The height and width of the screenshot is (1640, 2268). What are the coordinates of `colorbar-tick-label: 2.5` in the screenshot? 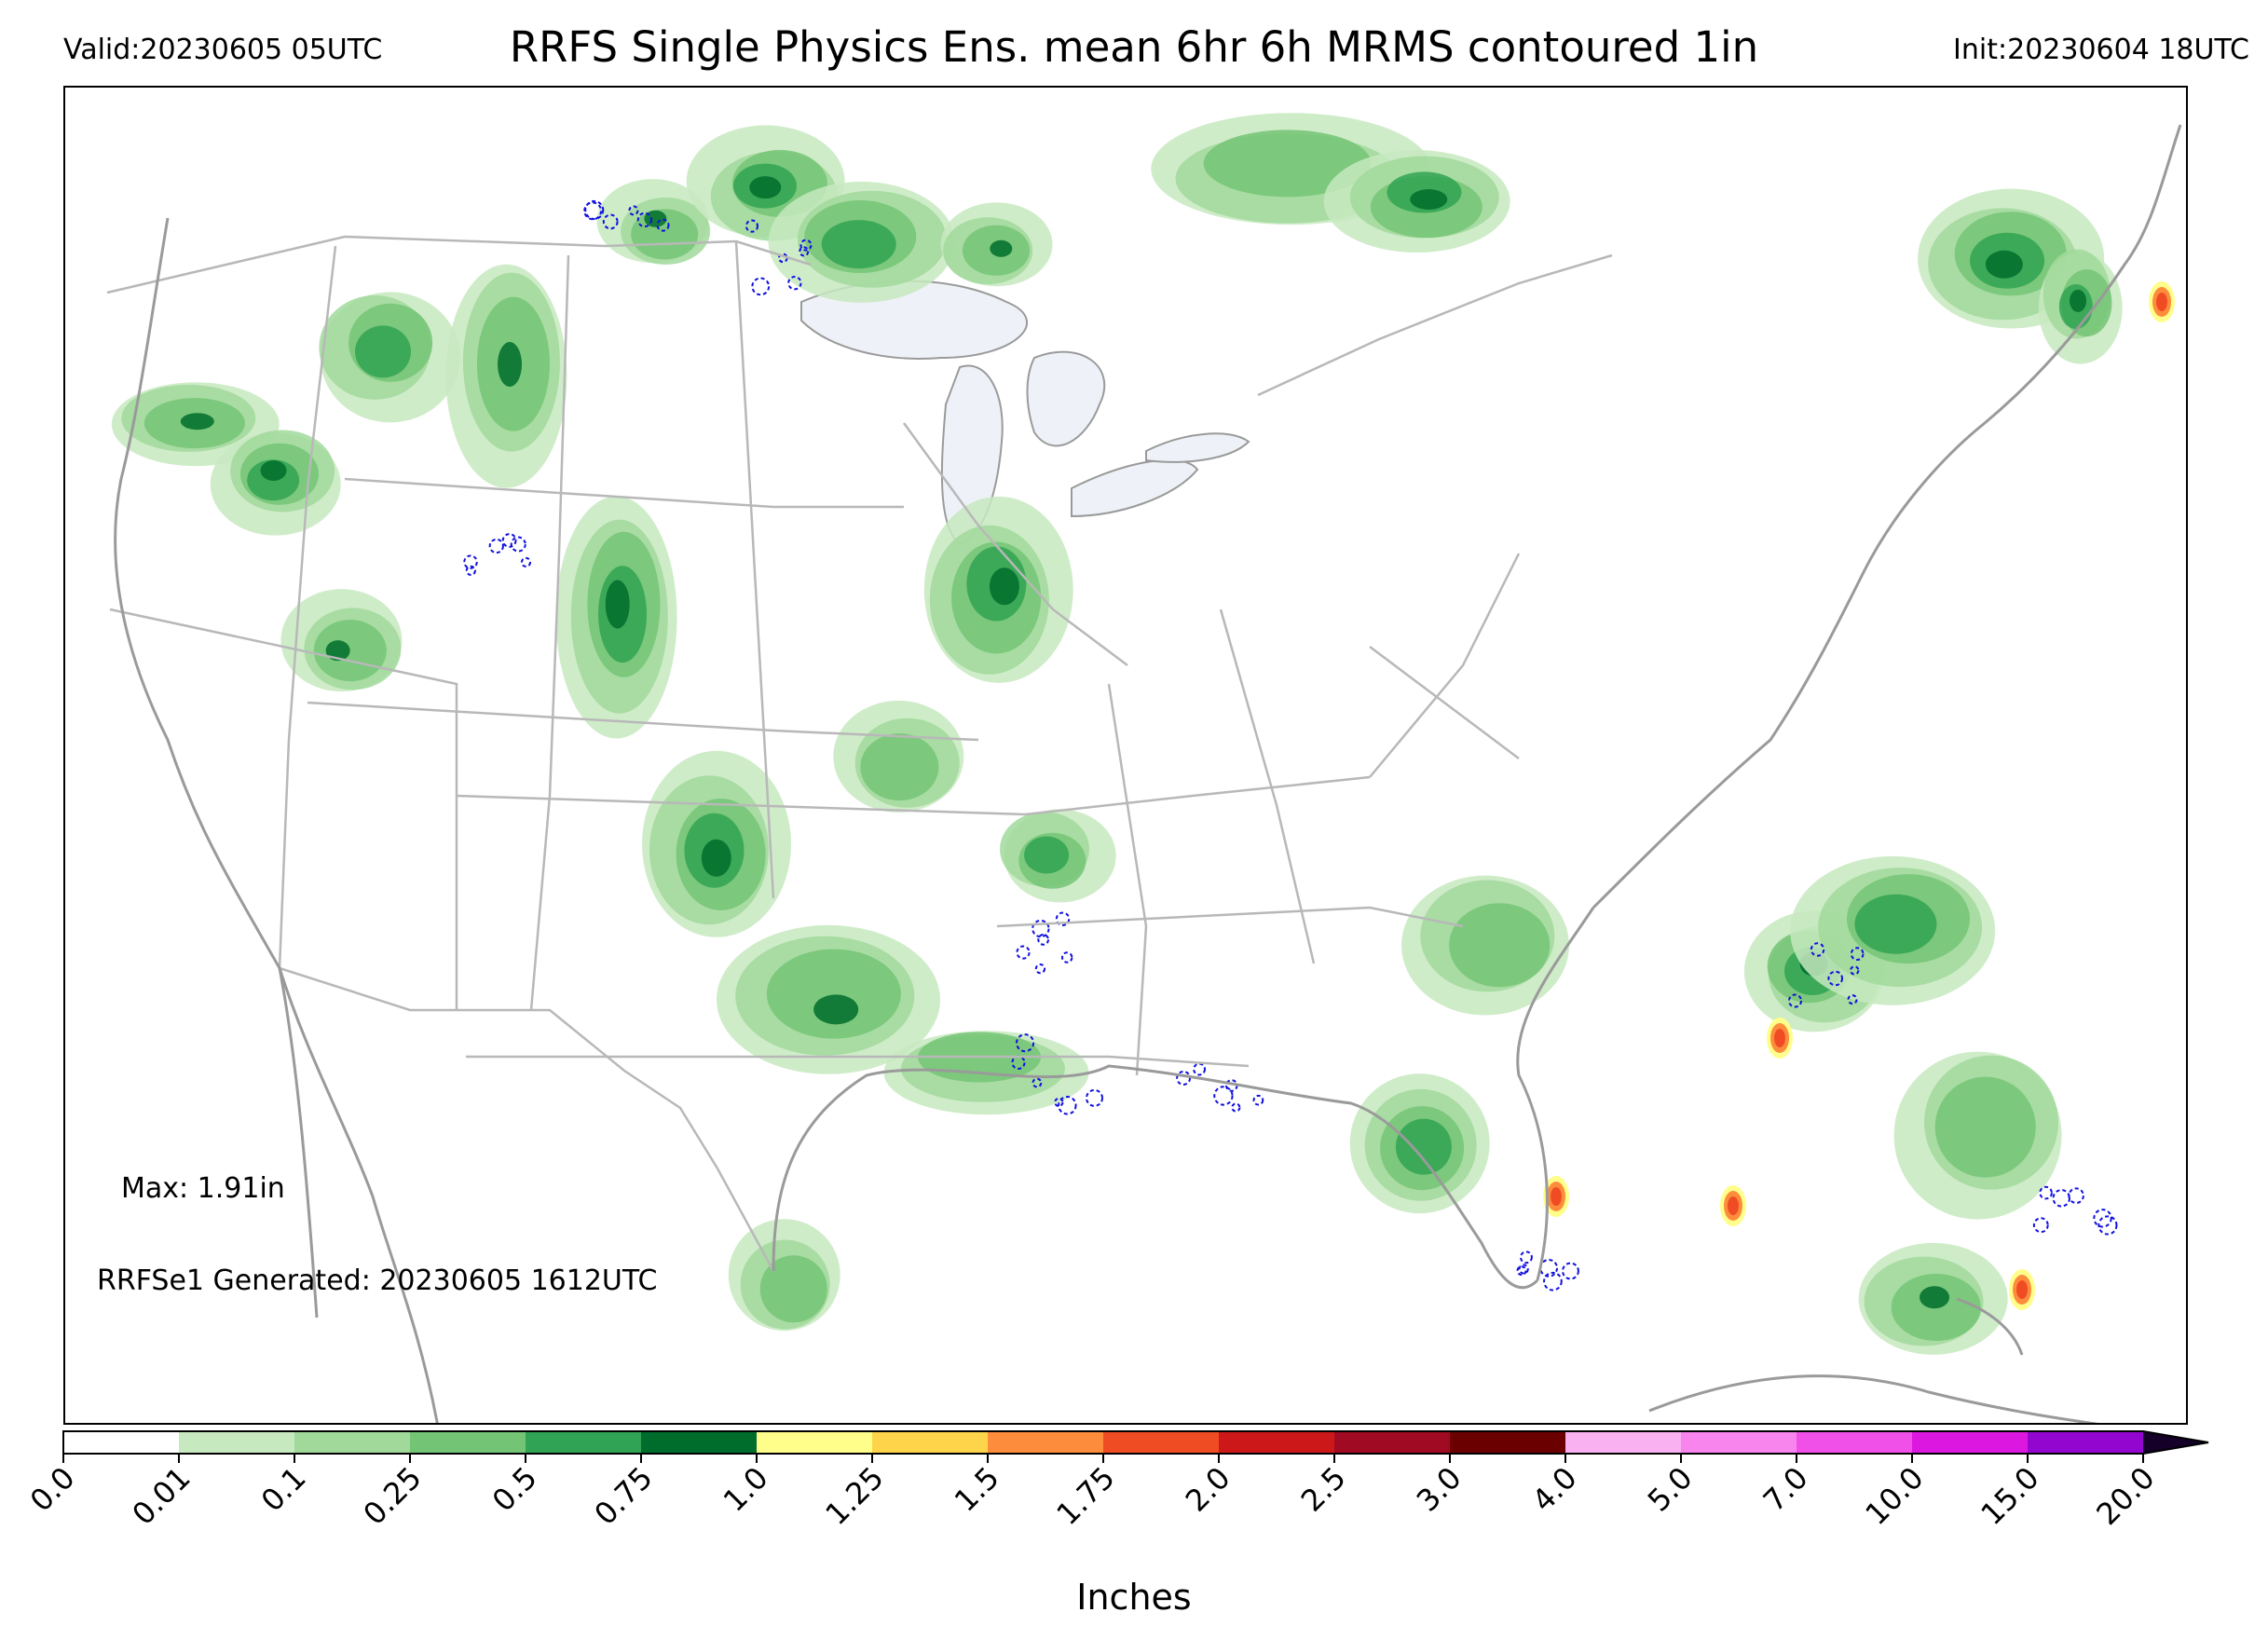 It's located at (1323, 1489).